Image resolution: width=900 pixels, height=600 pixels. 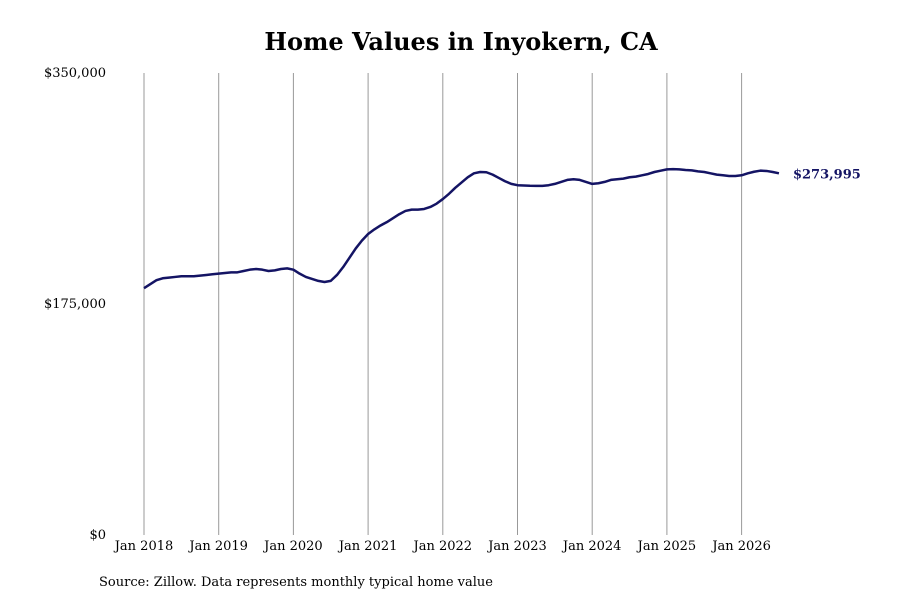 What do you see at coordinates (461, 41) in the screenshot?
I see `chart-title: Home Values in Inyokern, CA` at bounding box center [461, 41].